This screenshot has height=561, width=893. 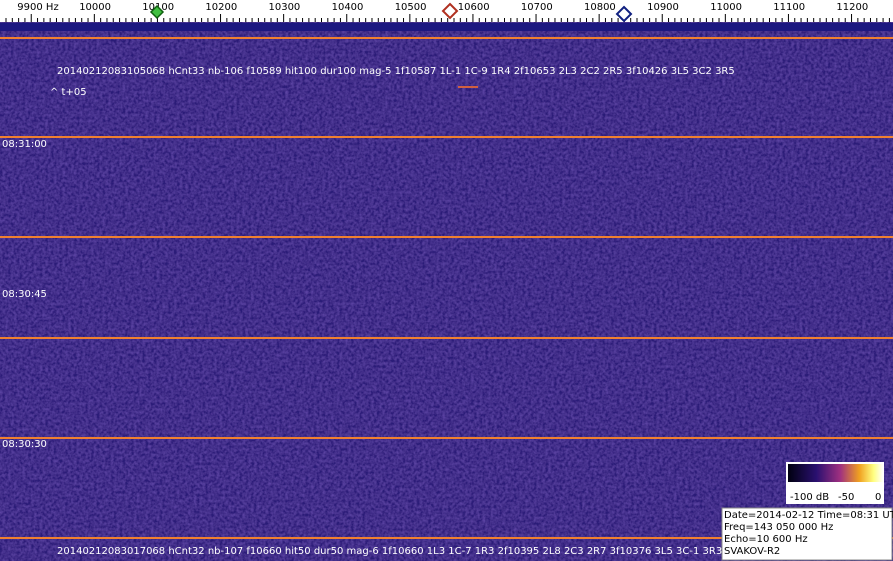 I want to click on ruler-label: 10600, so click(x=474, y=7).